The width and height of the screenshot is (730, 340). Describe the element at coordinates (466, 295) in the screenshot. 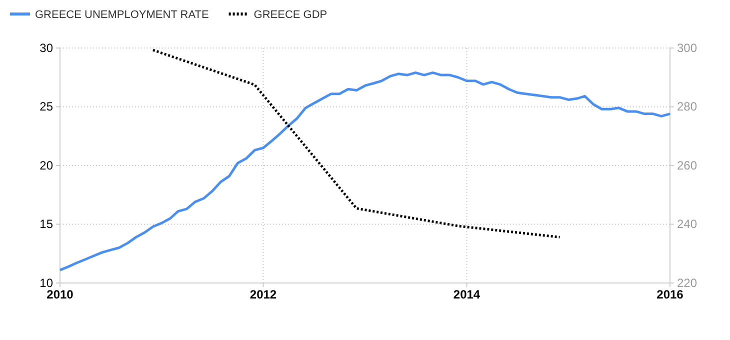

I see `x-tick-label: 2014` at that location.